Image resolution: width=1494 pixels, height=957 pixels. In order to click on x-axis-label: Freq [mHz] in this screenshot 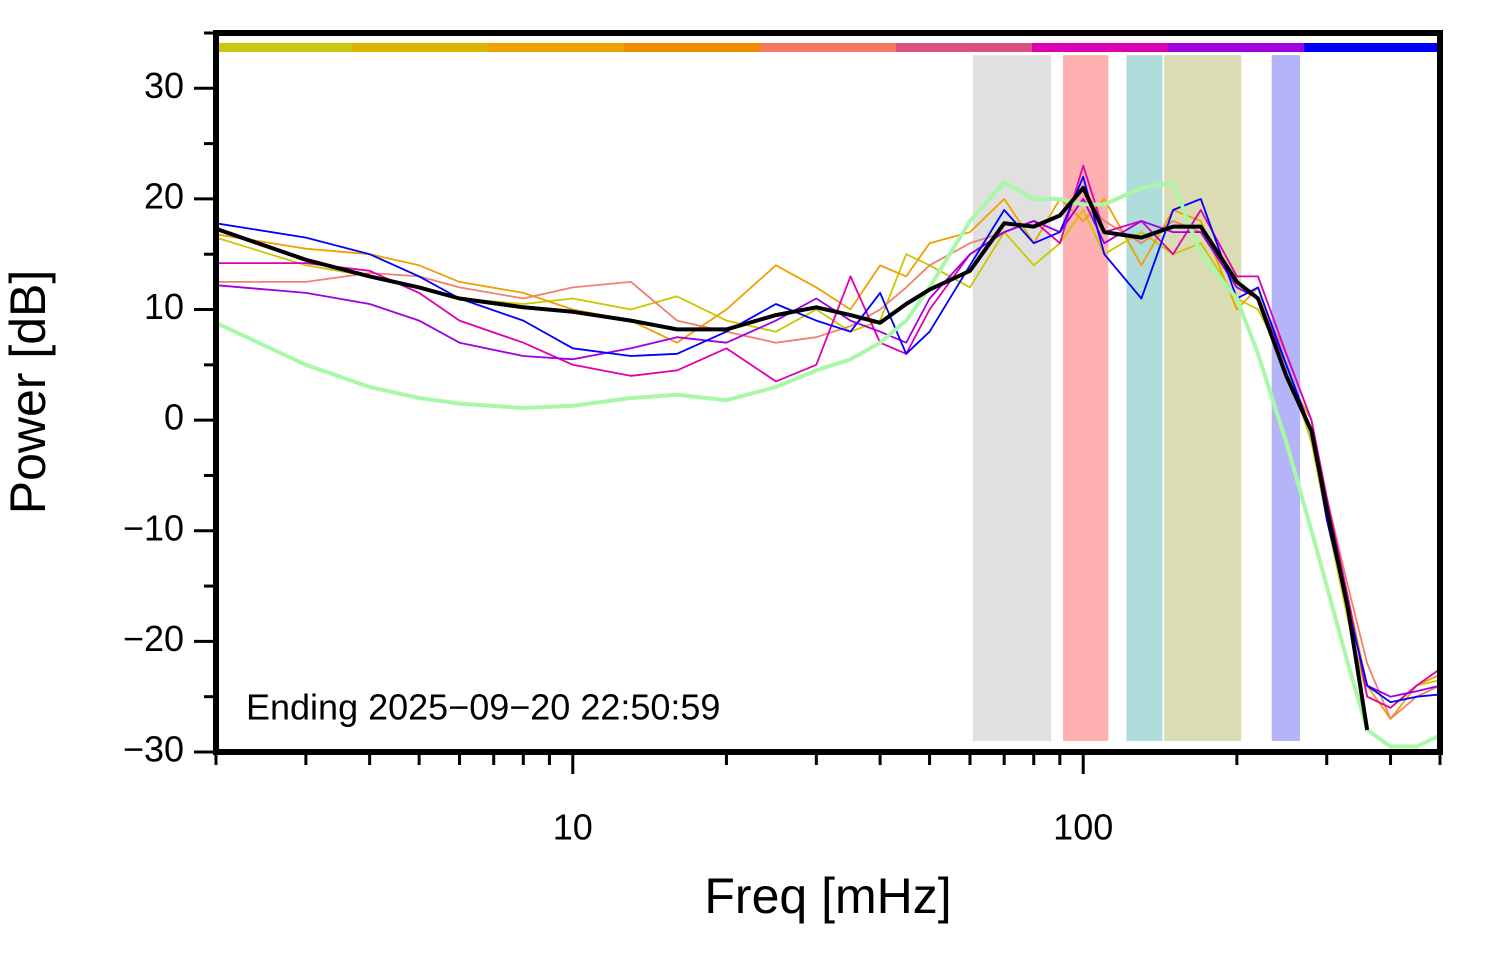, I will do `click(827, 896)`.